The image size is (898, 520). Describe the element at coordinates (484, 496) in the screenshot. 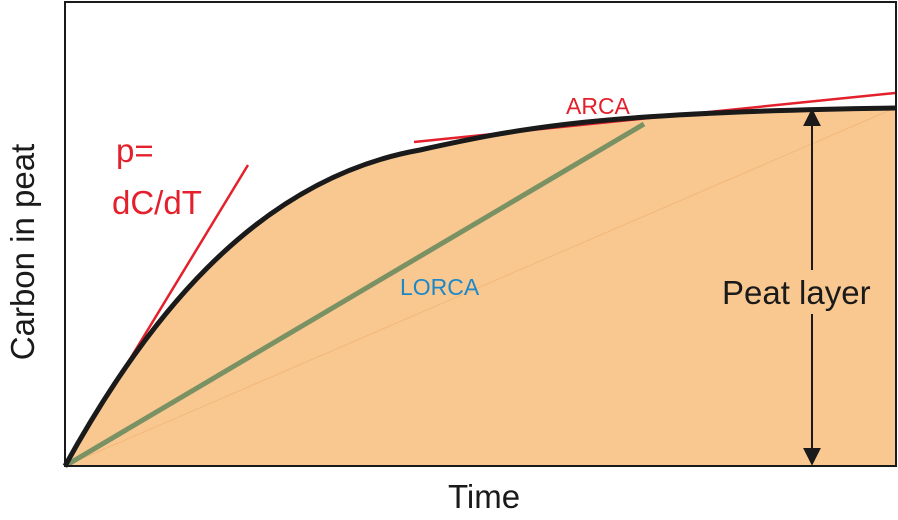

I see `x-axis-label: Time` at that location.